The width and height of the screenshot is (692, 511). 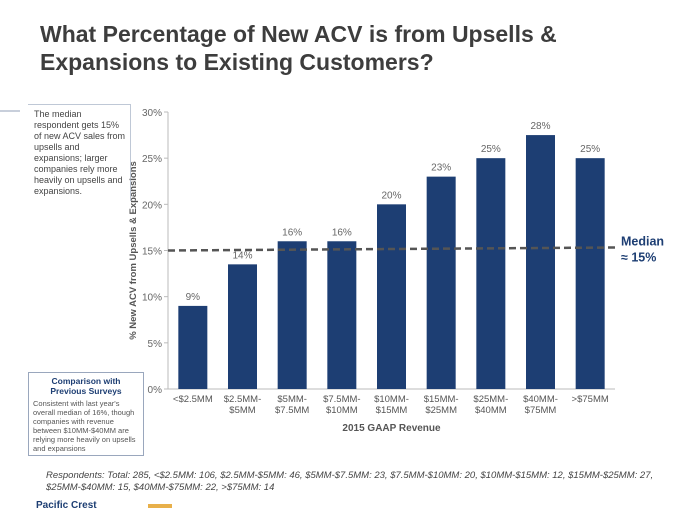 What do you see at coordinates (133, 250) in the screenshot?
I see `y-axis-title: % New ACV from Upsells & Expansions` at bounding box center [133, 250].